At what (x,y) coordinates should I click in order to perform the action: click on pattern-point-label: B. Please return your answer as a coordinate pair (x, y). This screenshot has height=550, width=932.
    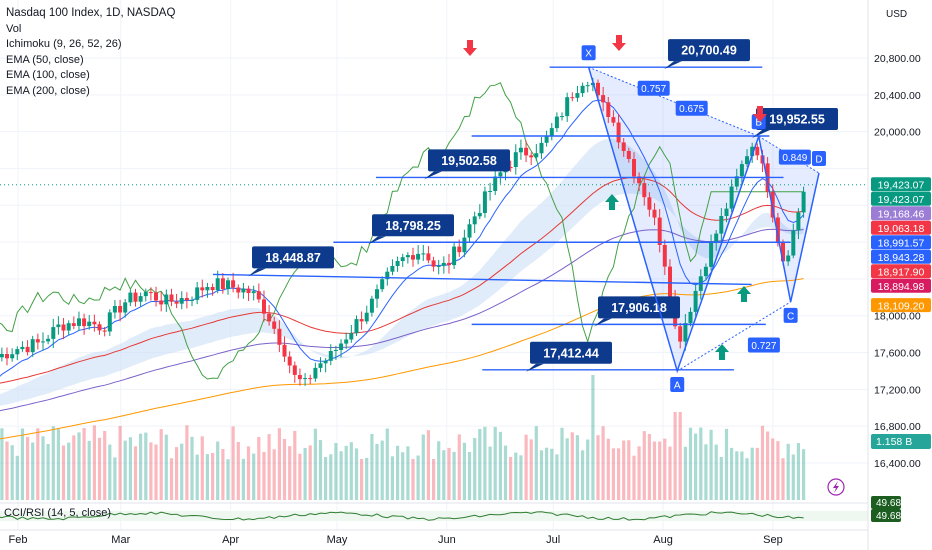
    Looking at the image, I should click on (758, 123).